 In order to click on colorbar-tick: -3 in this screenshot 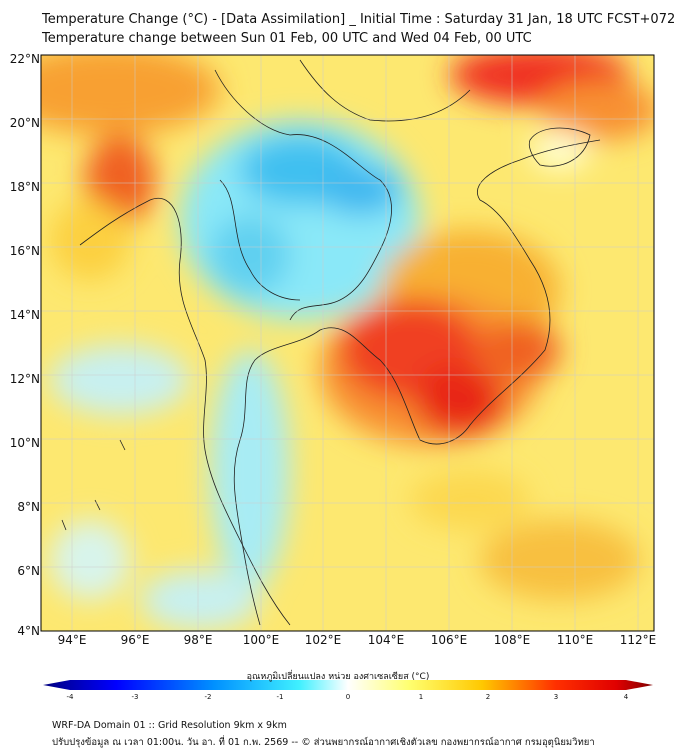, I will do `click(135, 697)`.